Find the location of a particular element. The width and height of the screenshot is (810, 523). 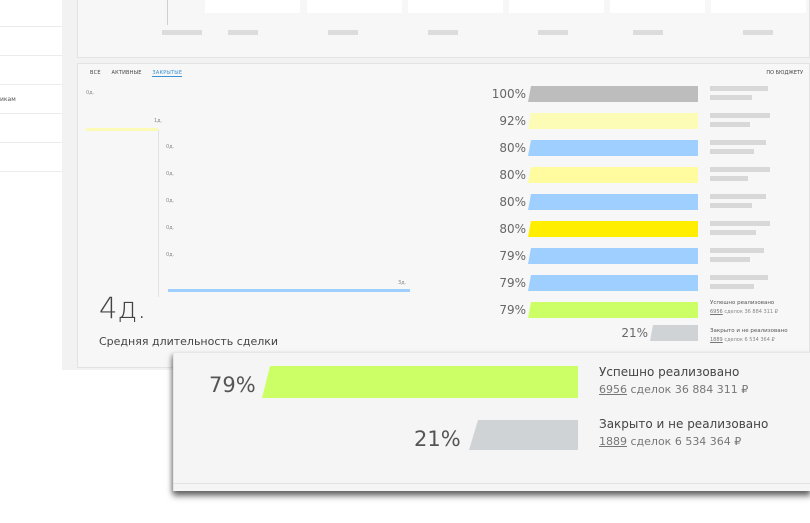

zoom-failed-title: Закрыто и не реализовано is located at coordinates (684, 424).